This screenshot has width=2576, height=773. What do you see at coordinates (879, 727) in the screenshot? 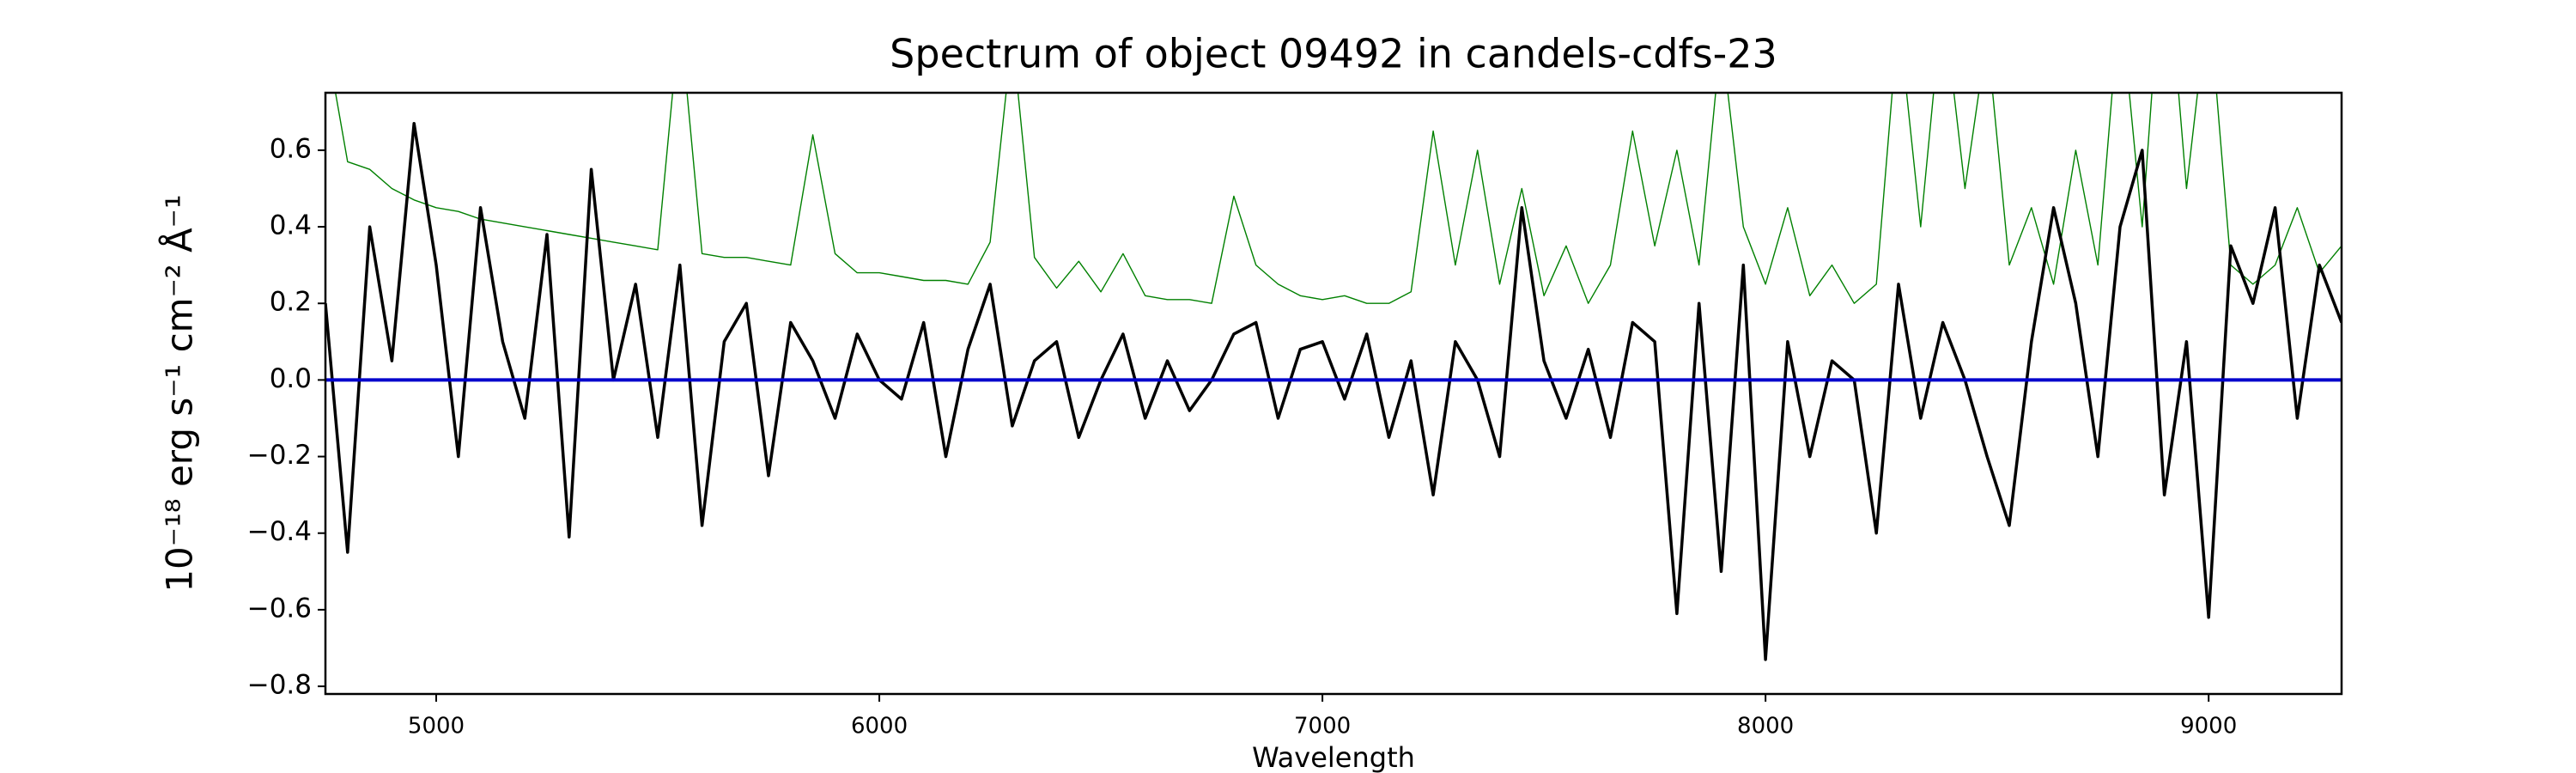
I see `x-tick-label: 6000` at bounding box center [879, 727].